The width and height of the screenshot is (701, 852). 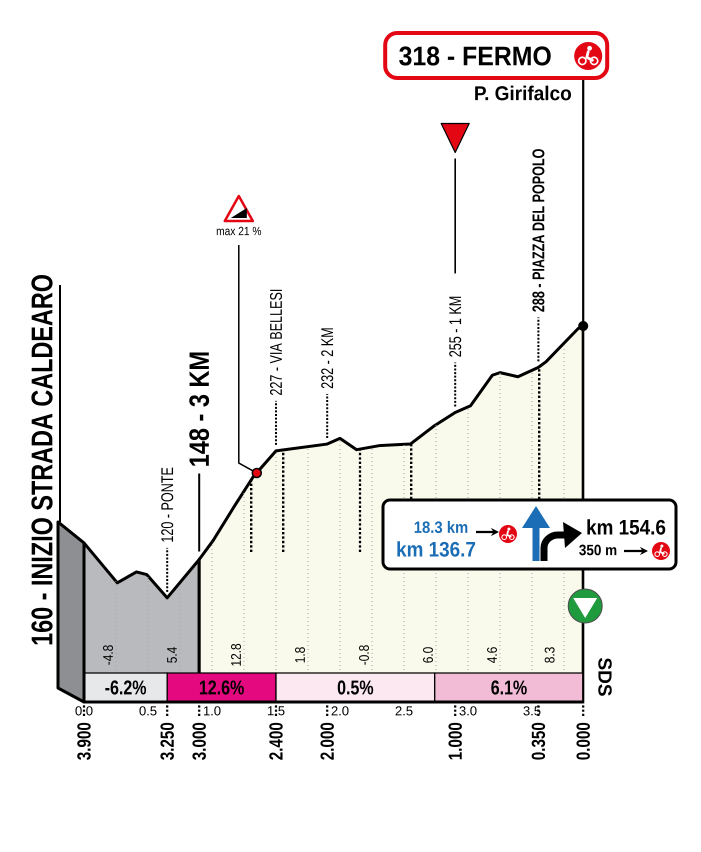 I want to click on annotation: 4.6, so click(x=492, y=655).